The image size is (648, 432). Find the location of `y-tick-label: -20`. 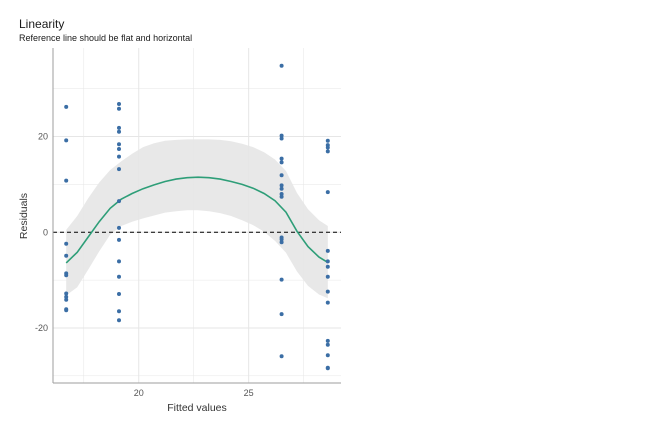

y-tick-label: -20 is located at coordinates (41, 328).